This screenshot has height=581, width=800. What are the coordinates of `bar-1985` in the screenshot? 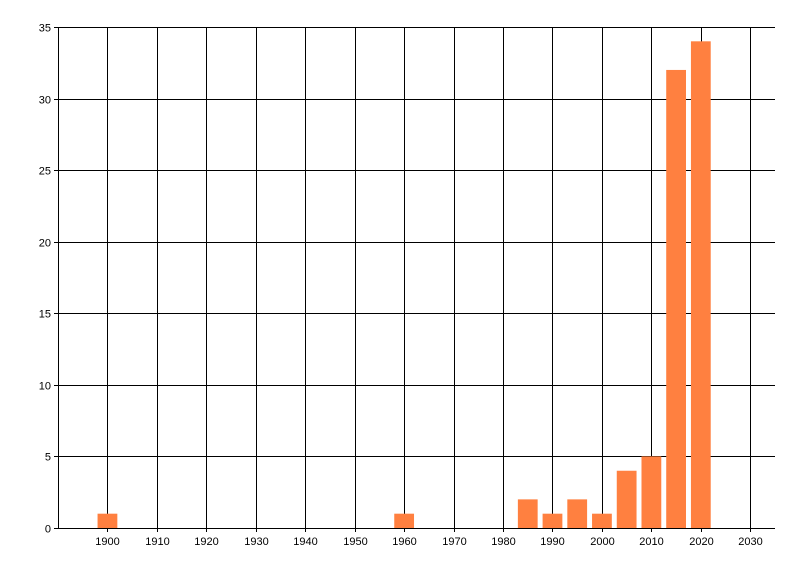 It's located at (527, 513).